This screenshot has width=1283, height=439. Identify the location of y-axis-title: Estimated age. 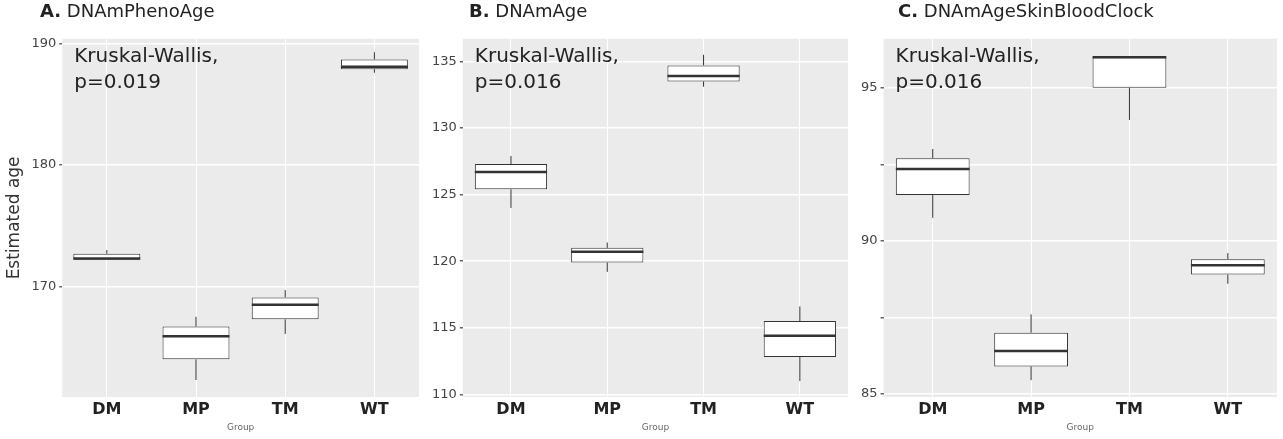
(12, 218).